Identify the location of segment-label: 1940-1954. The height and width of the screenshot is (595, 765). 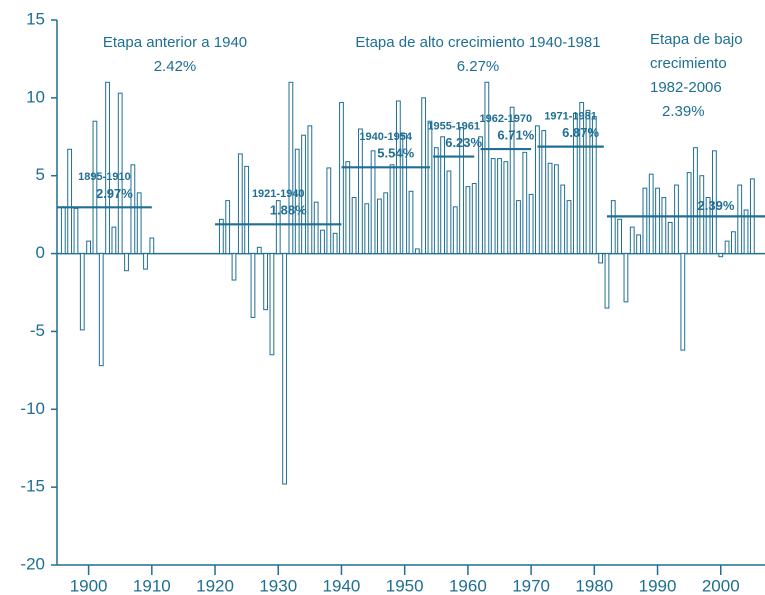
(385, 137).